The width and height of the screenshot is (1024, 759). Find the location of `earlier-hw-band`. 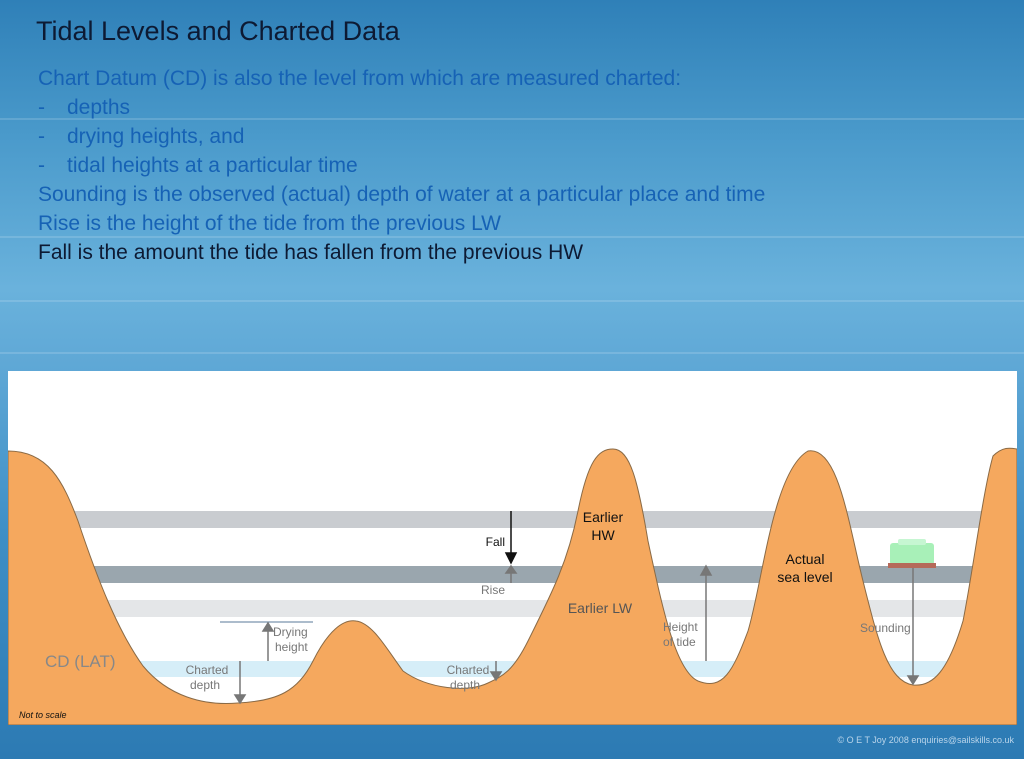

earlier-hw-band is located at coordinates (512, 519).